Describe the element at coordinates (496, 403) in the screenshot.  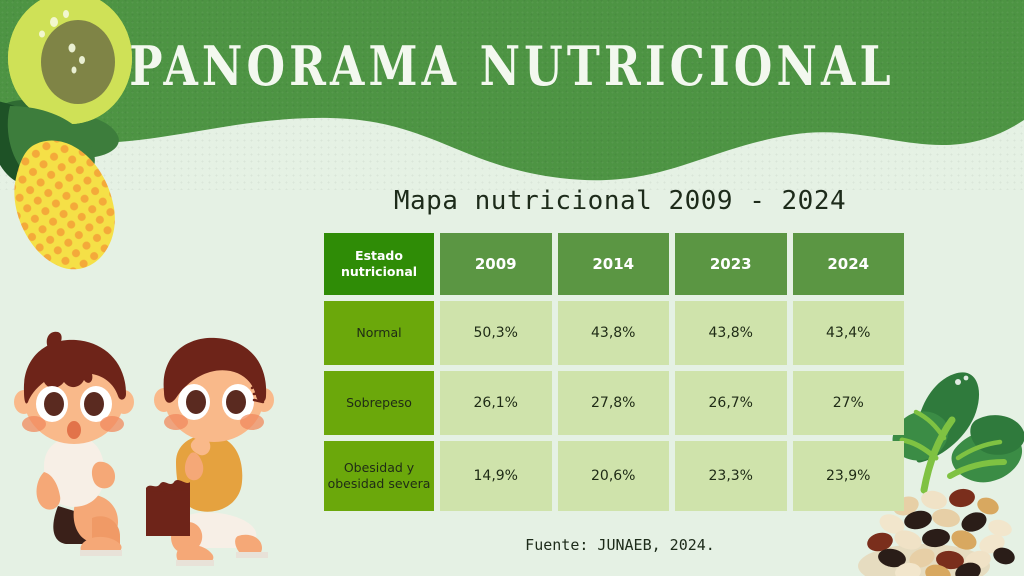
I see `cell-sobrepeso-2009: 26,1%` at that location.